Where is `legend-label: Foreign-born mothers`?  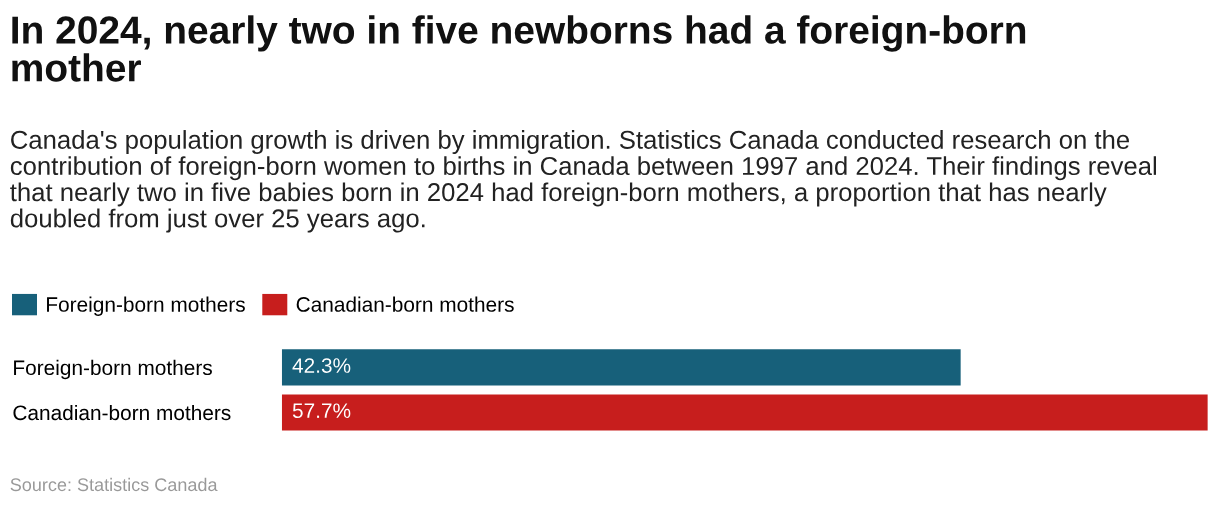 legend-label: Foreign-born mothers is located at coordinates (146, 306).